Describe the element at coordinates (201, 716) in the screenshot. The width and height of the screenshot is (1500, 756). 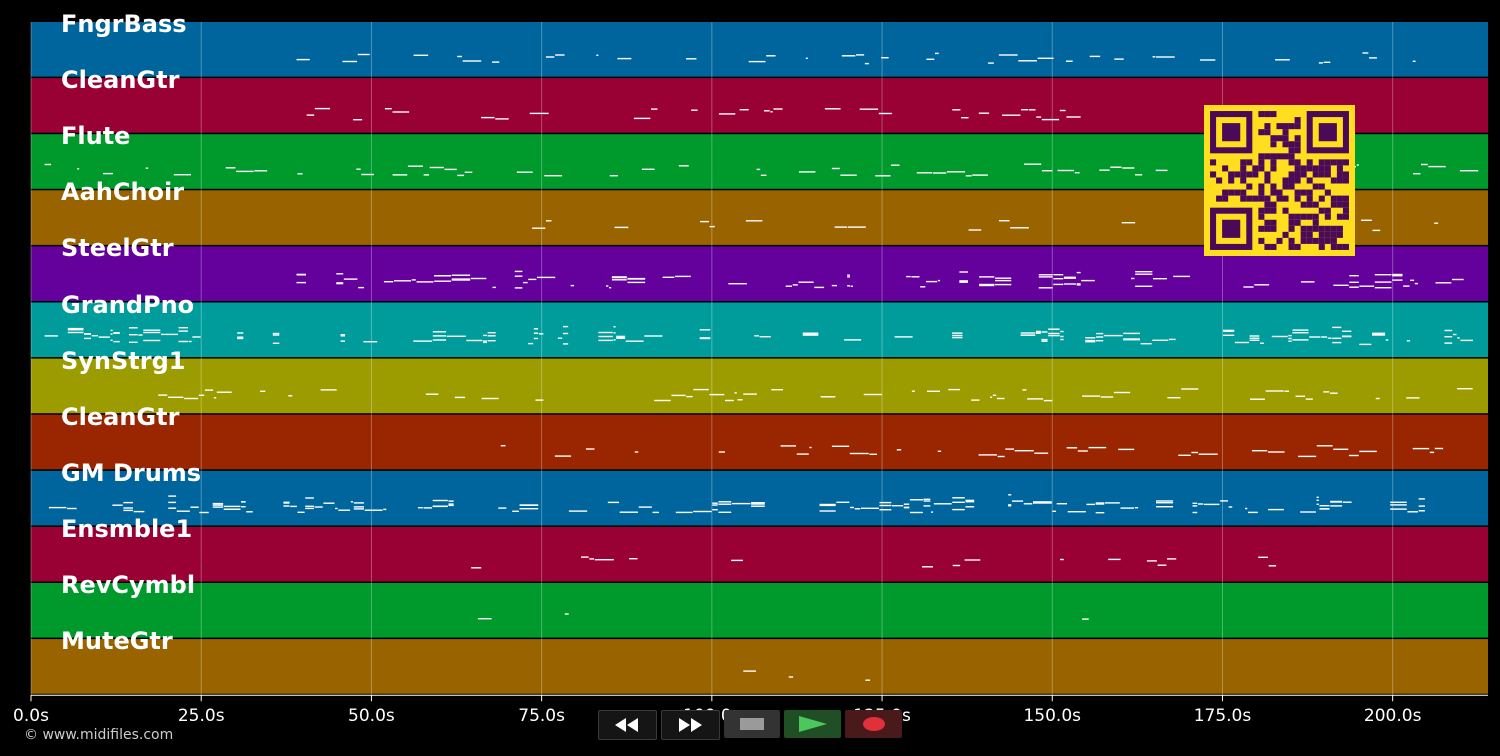
I see `tick-label: 25.0s` at that location.